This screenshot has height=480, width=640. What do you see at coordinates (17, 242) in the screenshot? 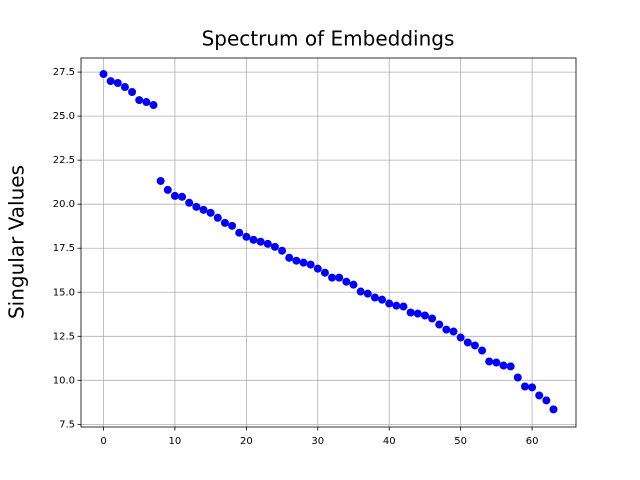
I see `y-axis-label: Singular Values` at bounding box center [17, 242].